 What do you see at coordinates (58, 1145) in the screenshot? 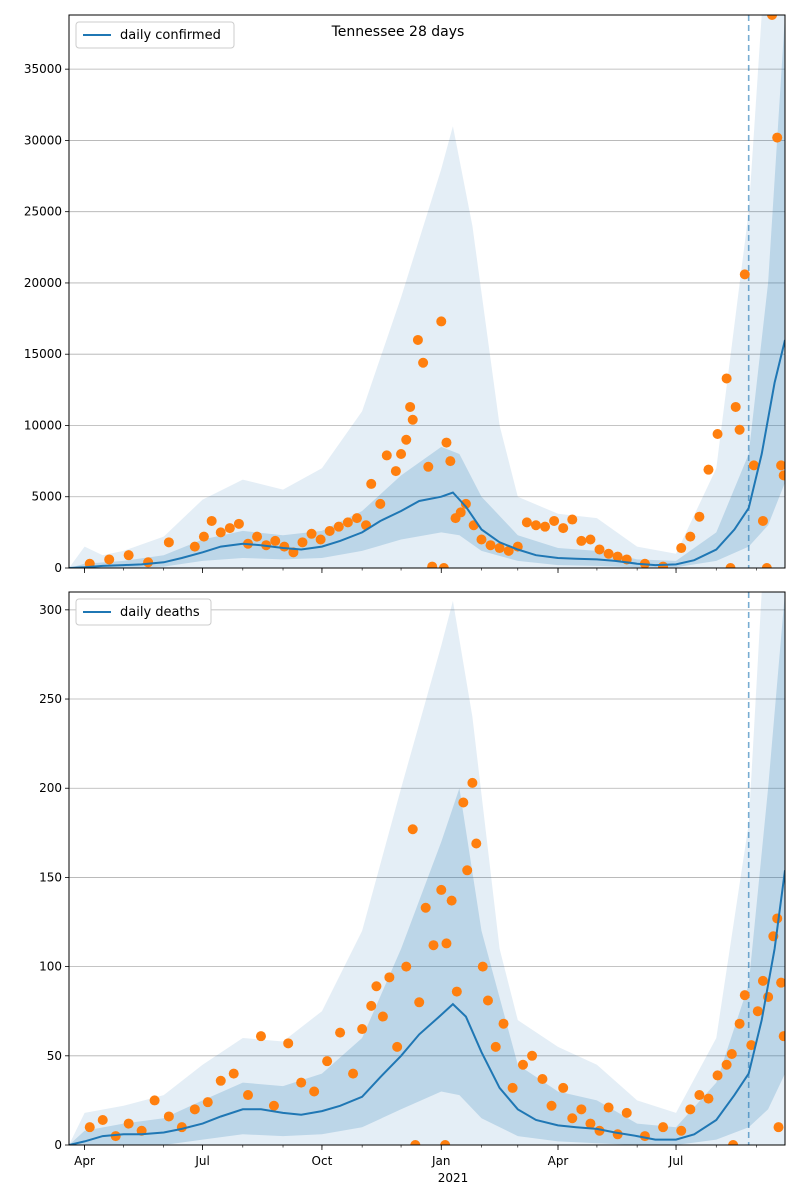
I see `y-tick-label: 0` at bounding box center [58, 1145].